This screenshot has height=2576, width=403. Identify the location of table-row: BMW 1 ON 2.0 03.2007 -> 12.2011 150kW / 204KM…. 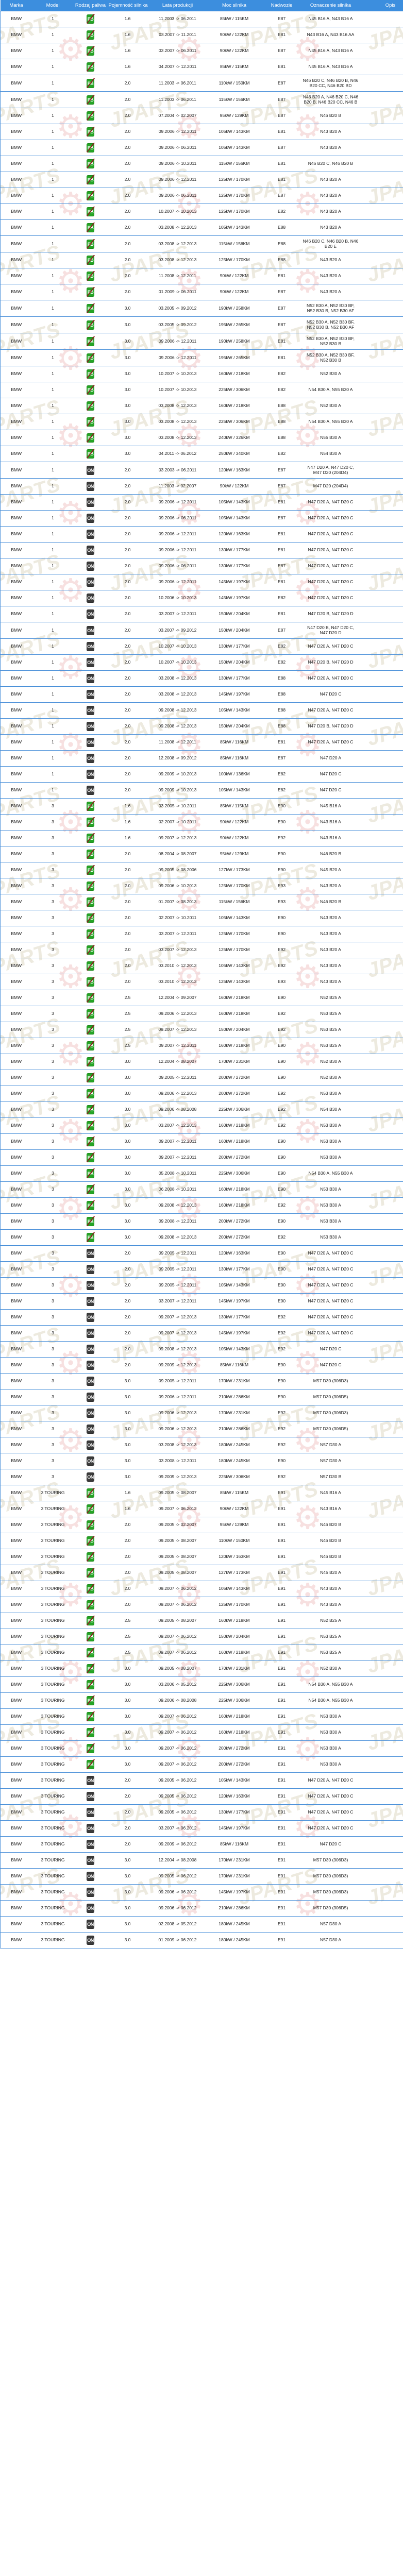
(202, 614).